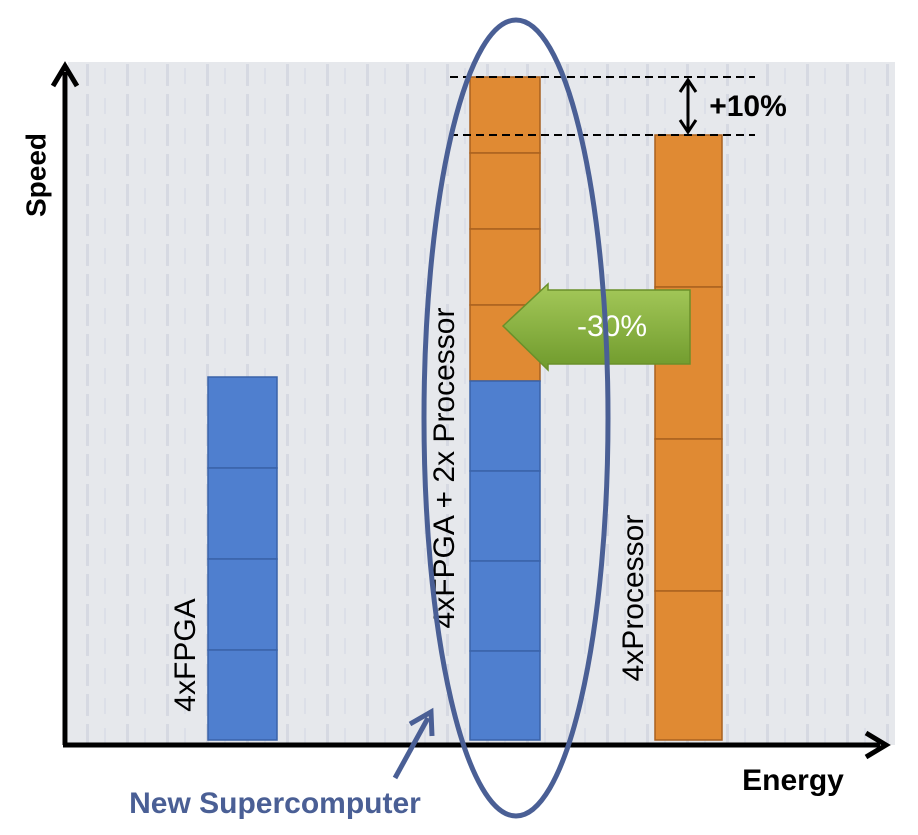 Image resolution: width=918 pixels, height=835 pixels. Describe the element at coordinates (35, 175) in the screenshot. I see `y-axis-label: Speed` at that location.